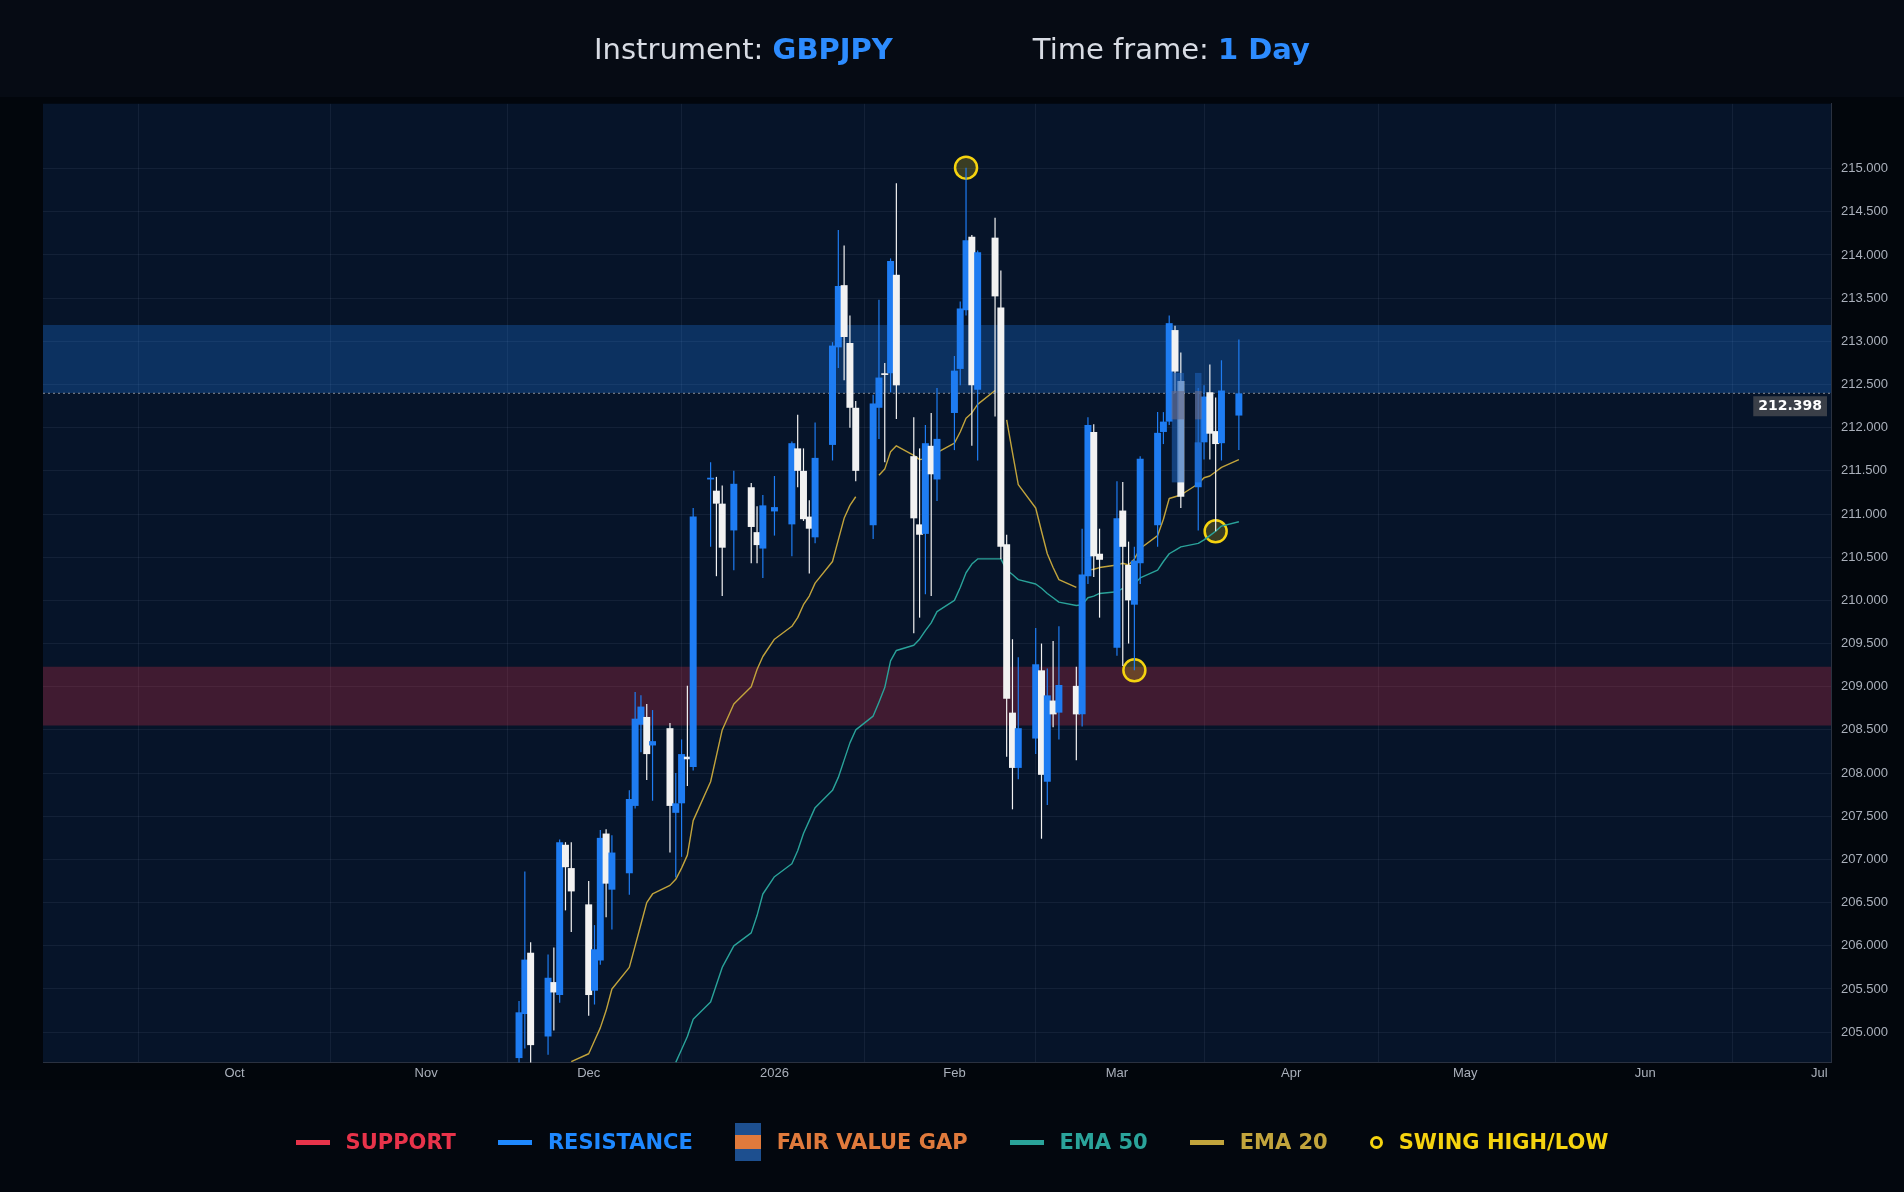 The width and height of the screenshot is (1904, 1192). I want to click on x-tick-label: Feb, so click(954, 1072).